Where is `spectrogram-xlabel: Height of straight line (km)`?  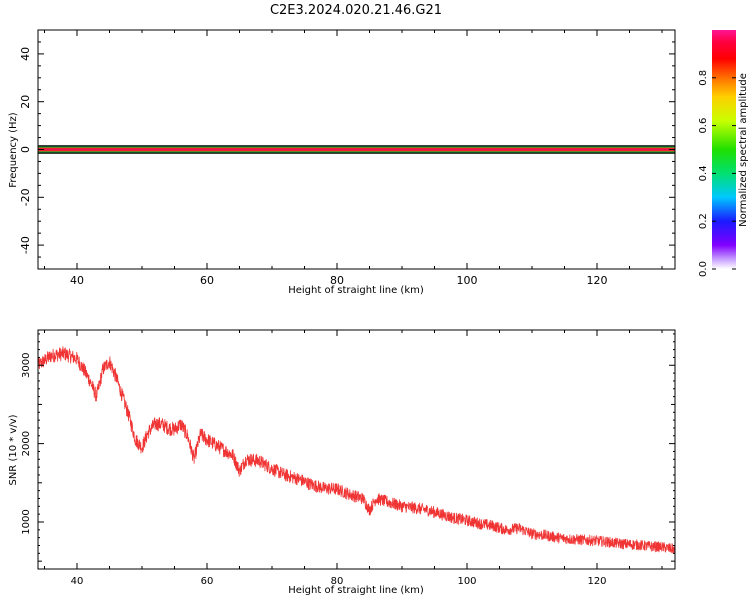
spectrogram-xlabel: Height of straight line (km) is located at coordinates (356, 290).